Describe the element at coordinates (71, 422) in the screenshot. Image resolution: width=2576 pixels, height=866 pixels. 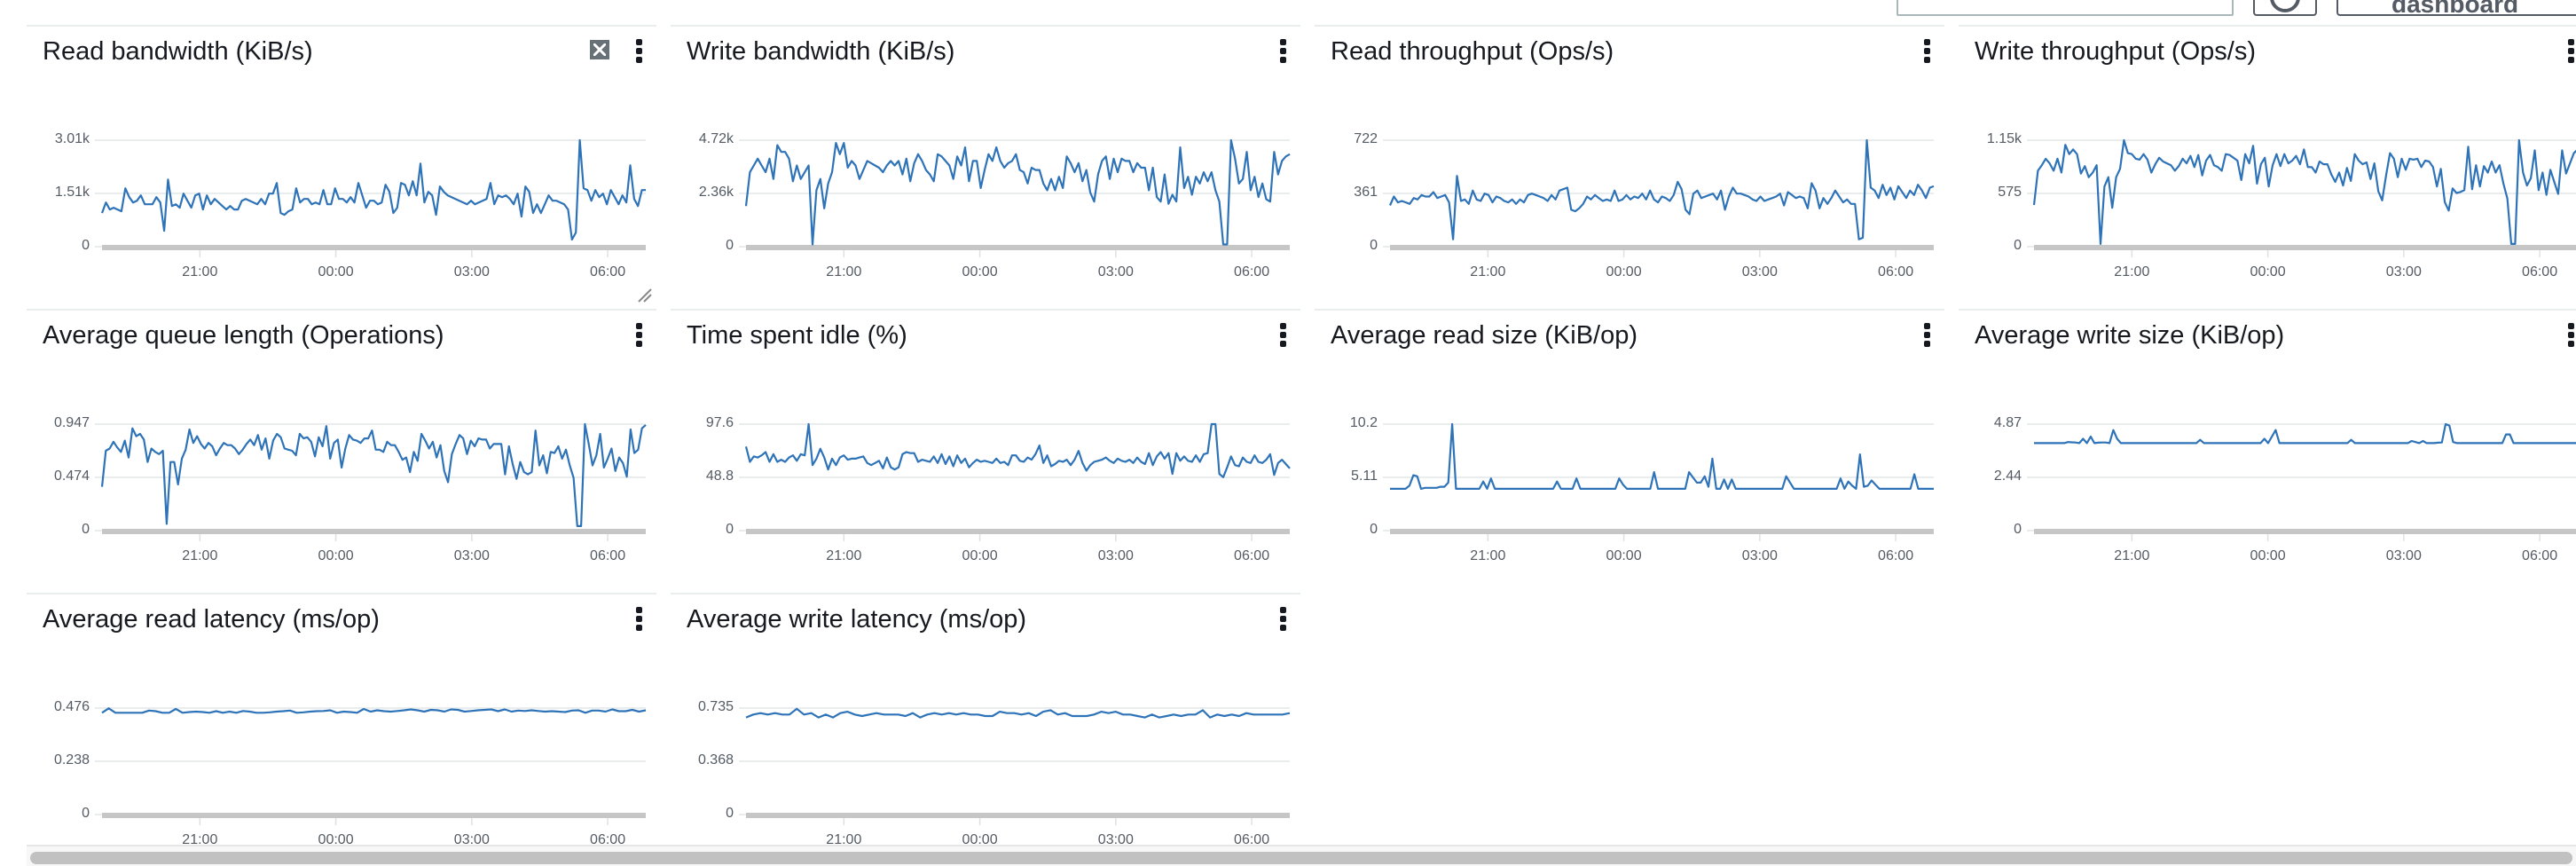
I see `y-axis-tick-label: 0.947` at that location.